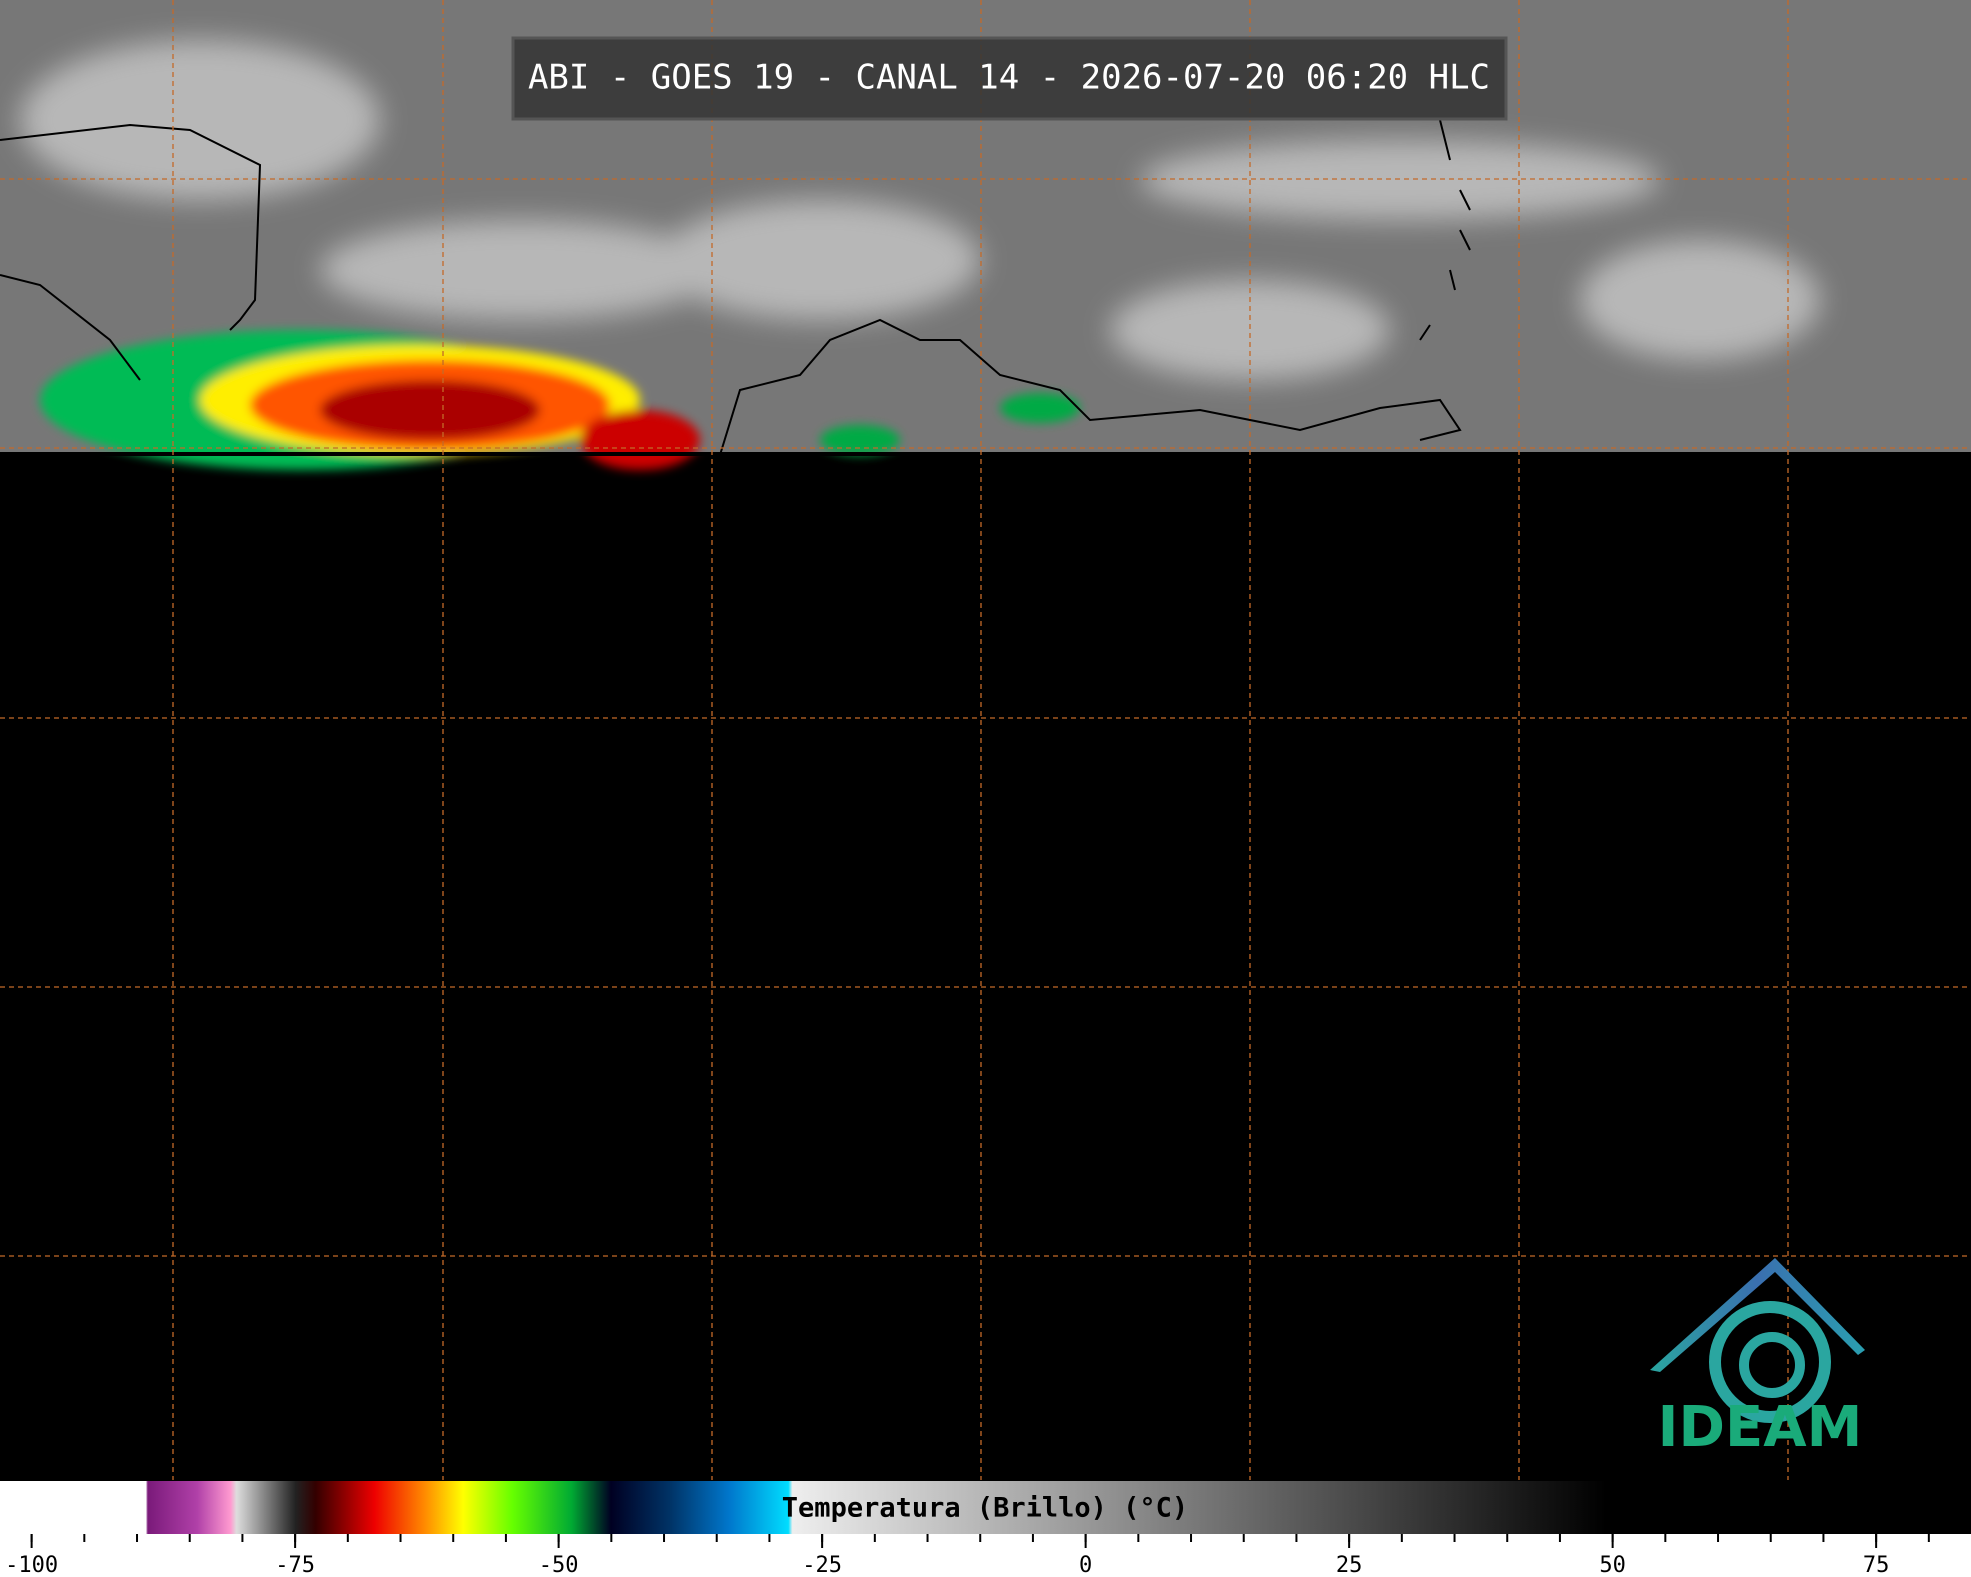  I want to click on colorbar-axis: -100 -75 -50 -25 0 25 50 75, so click(985, 1555).